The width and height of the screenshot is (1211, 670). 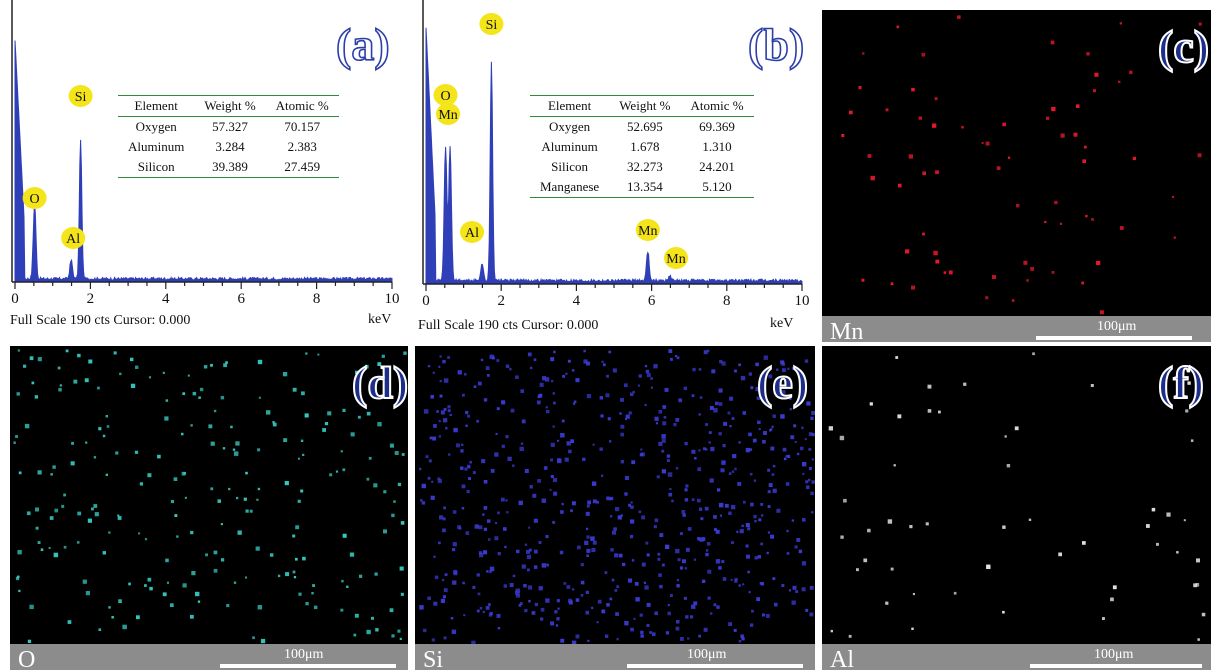 What do you see at coordinates (302, 106) in the screenshot?
I see `table-header-a-2: Atomic %` at bounding box center [302, 106].